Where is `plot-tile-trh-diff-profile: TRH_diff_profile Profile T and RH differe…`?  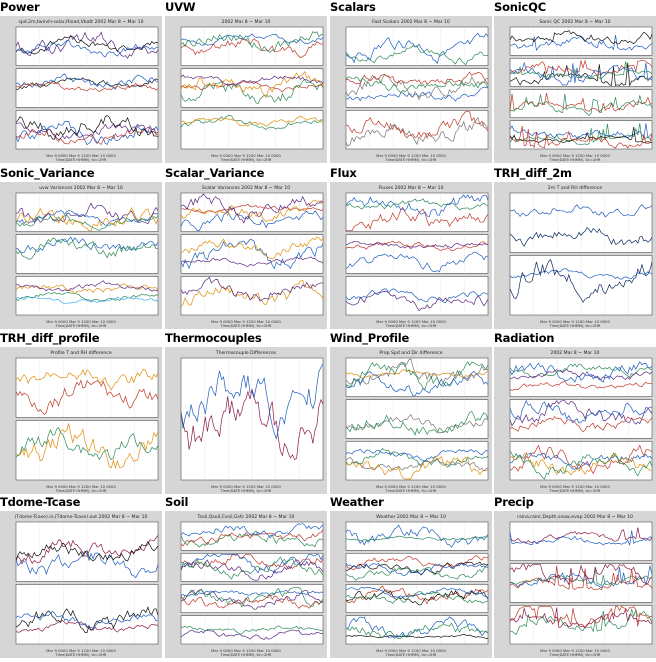 plot-tile-trh-diff-profile: TRH_diff_profile Profile T and RH differe… is located at coordinates (81, 413).